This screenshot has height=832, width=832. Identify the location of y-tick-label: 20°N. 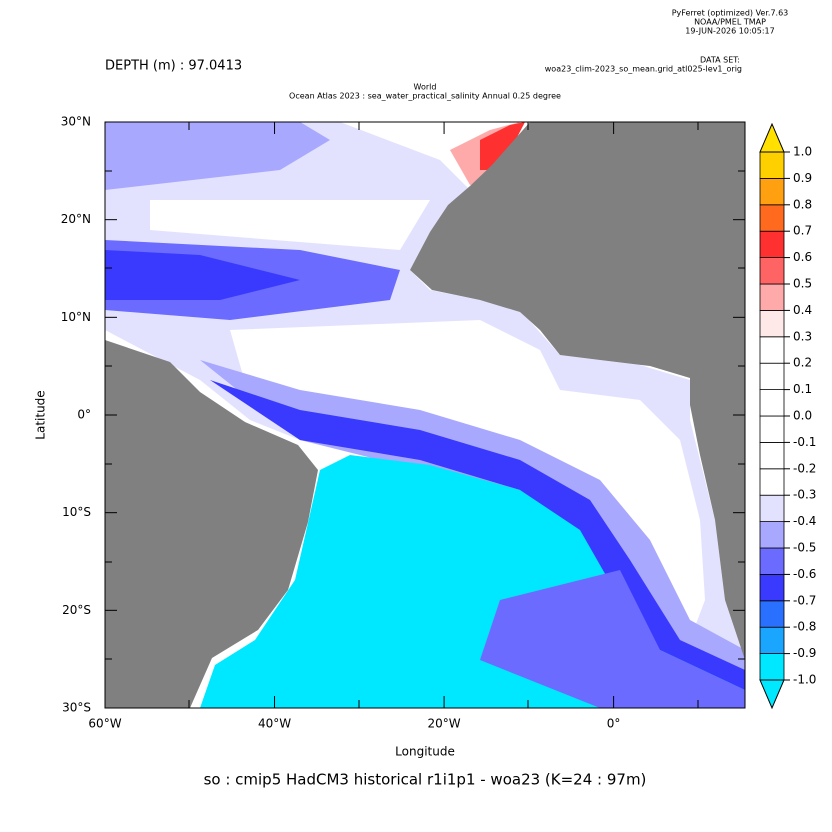
(76, 219).